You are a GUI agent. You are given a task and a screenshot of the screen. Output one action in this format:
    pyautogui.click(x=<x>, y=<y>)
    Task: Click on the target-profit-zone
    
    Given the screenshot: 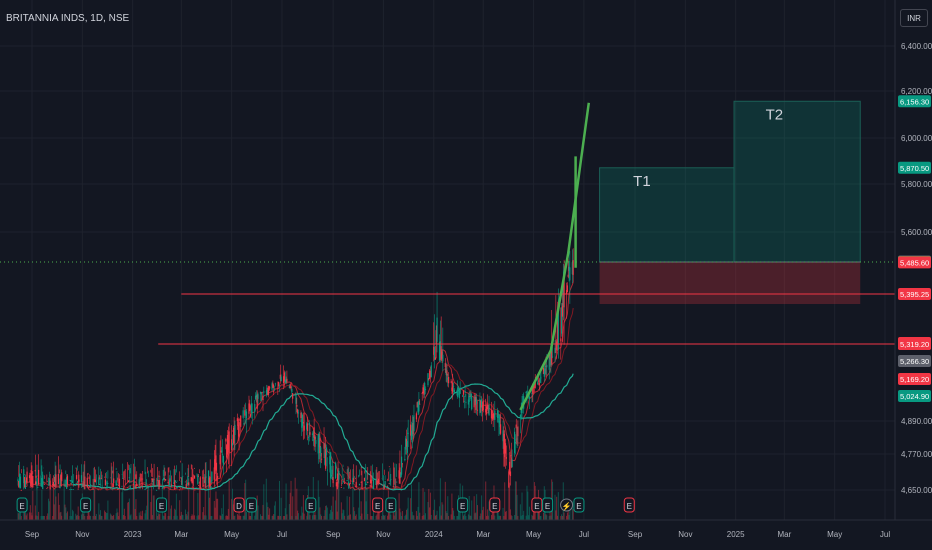 What is the action you would take?
    pyautogui.click(x=797, y=181)
    